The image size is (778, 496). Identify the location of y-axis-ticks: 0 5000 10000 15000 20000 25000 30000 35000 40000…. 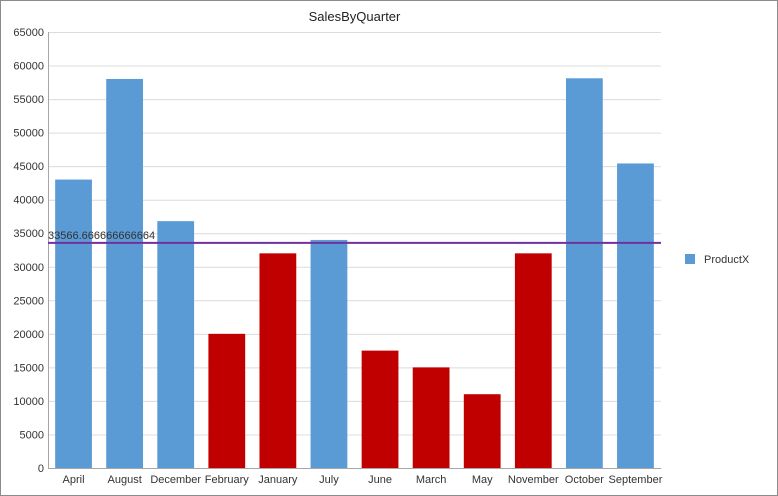
(28, 251).